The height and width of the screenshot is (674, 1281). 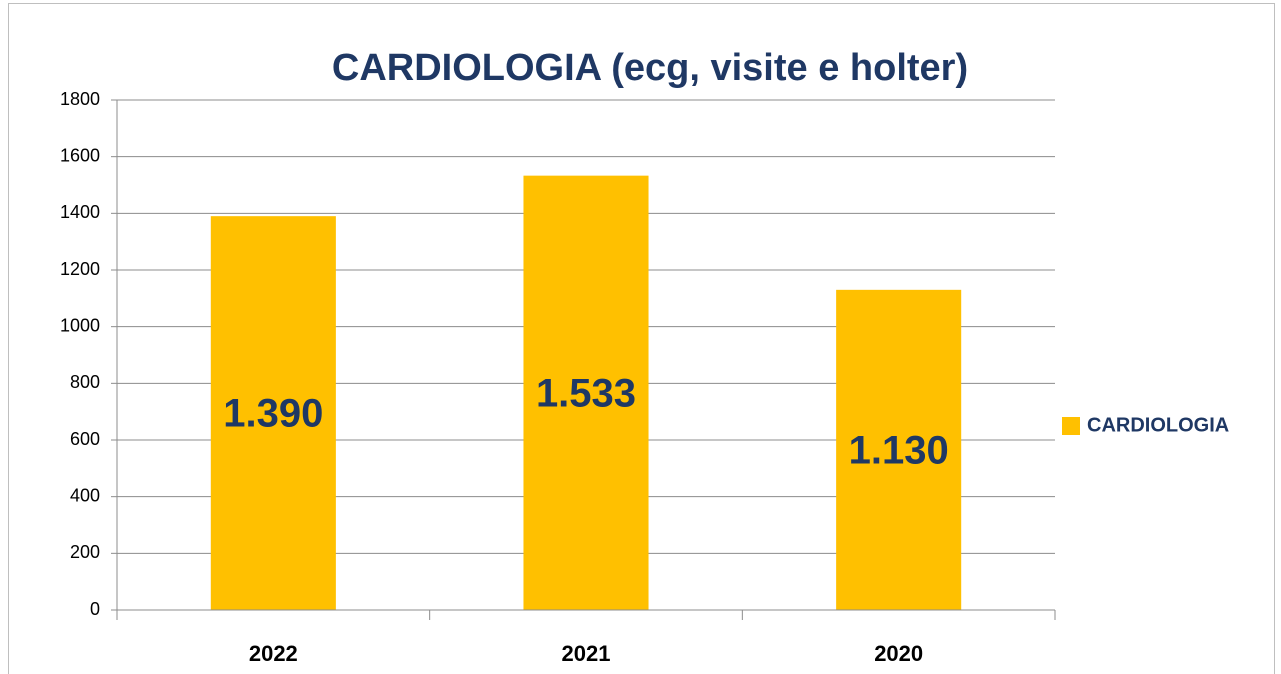 I want to click on data-label: 1.130, so click(x=899, y=450).